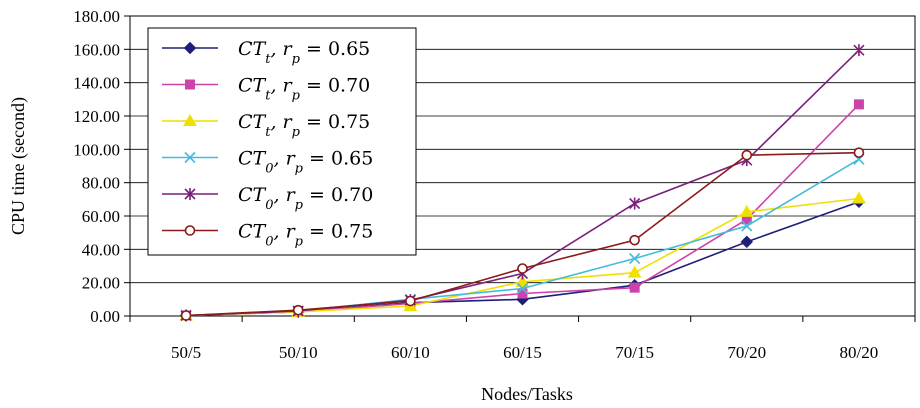  Describe the element at coordinates (634, 352) in the screenshot. I see `x-tick-label: 70/15` at that location.